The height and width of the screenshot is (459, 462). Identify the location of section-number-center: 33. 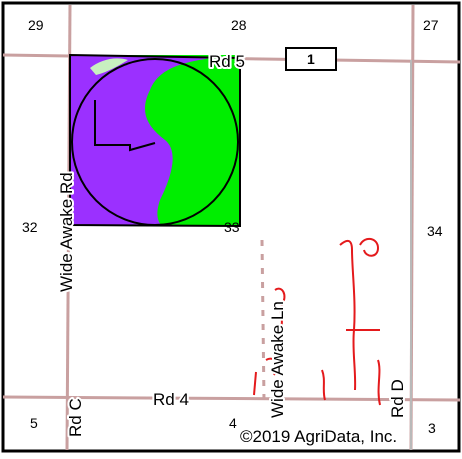
(232, 227).